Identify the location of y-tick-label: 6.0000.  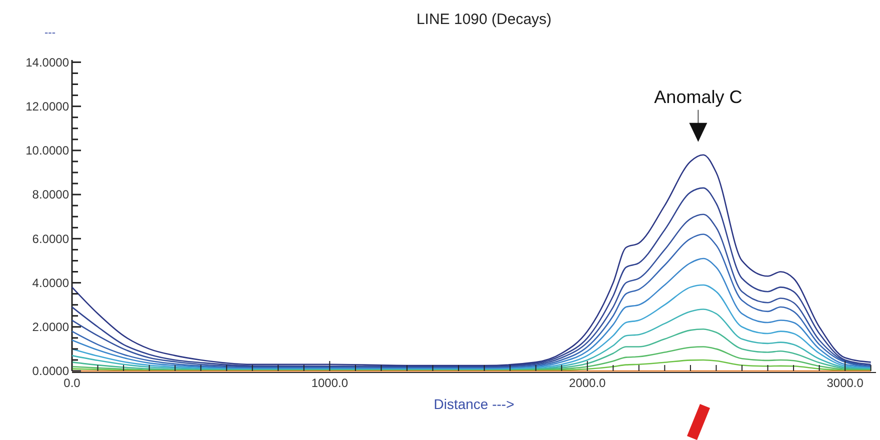
(51, 239).